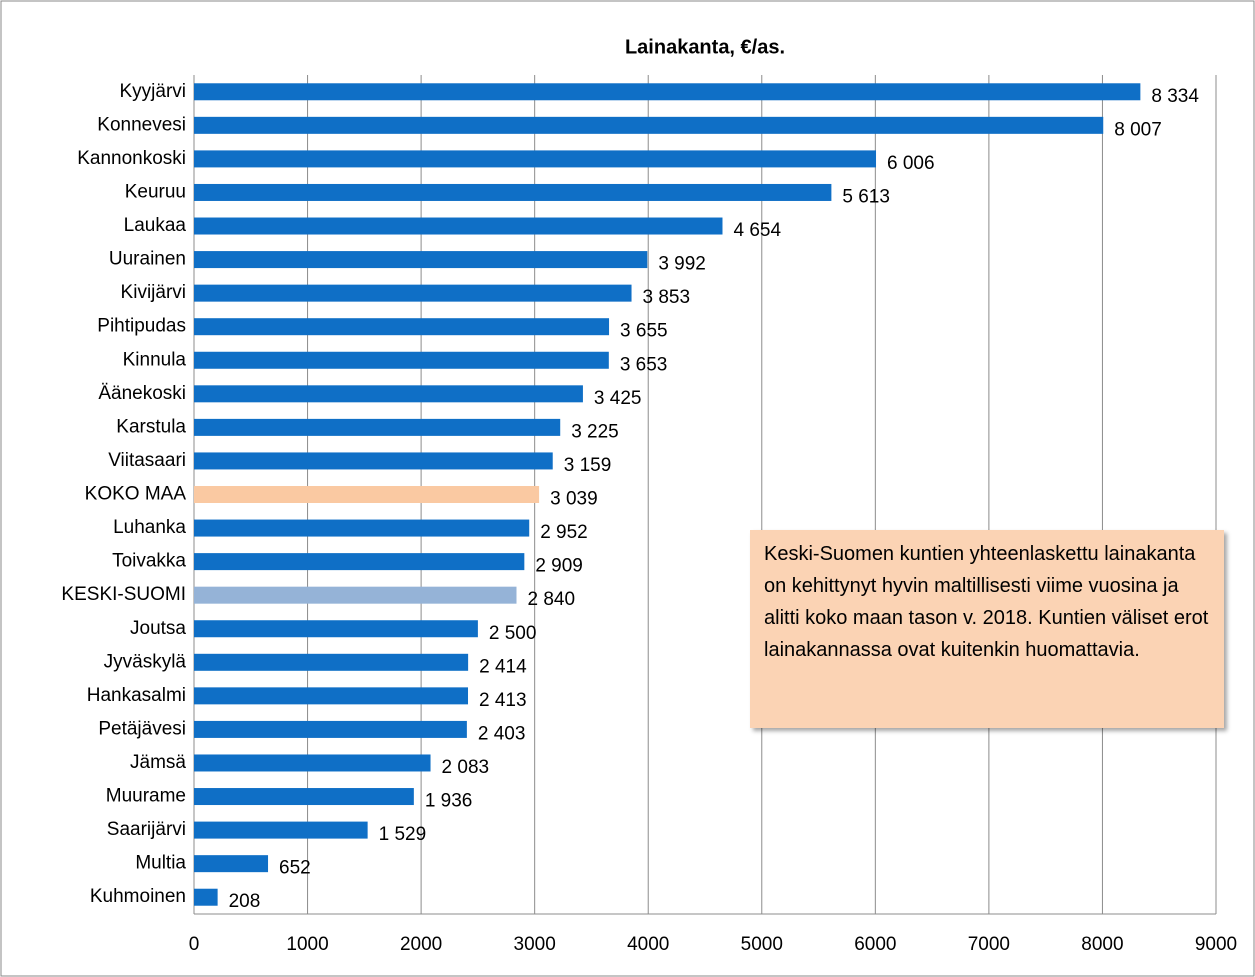  Describe the element at coordinates (757, 230) in the screenshot. I see `value-label: 4 654` at that location.